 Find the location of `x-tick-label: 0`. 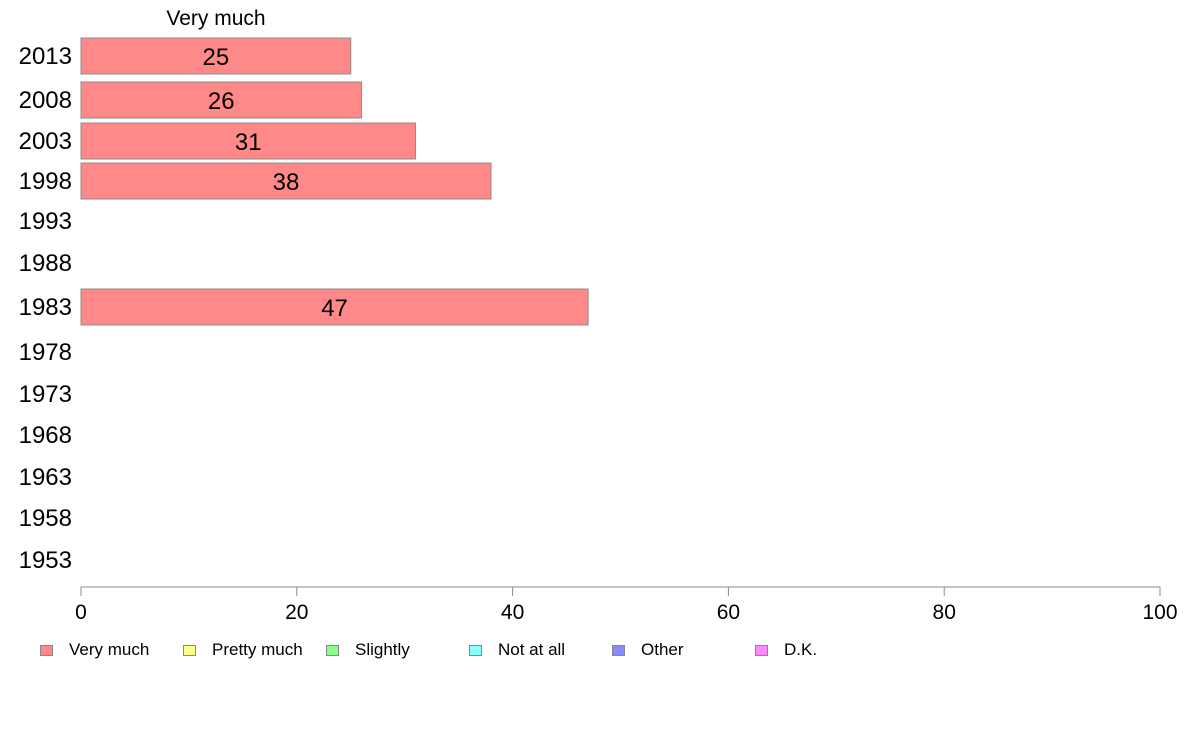

x-tick-label: 0 is located at coordinates (81, 612).